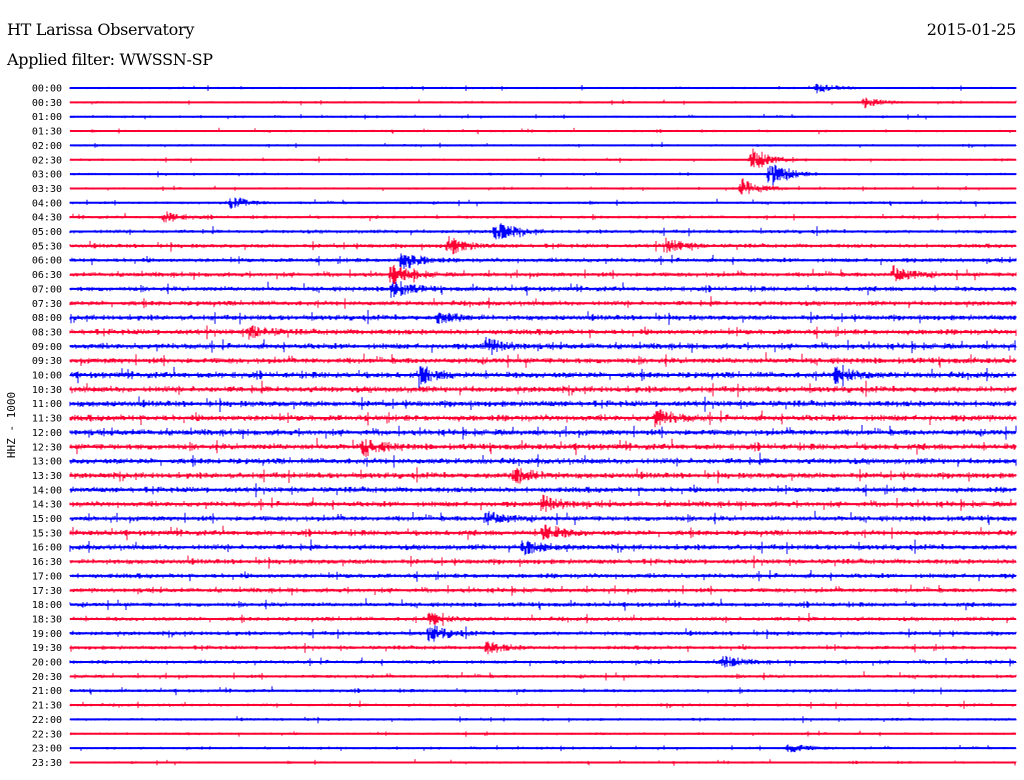 The height and width of the screenshot is (780, 1024). Describe the element at coordinates (47, 691) in the screenshot. I see `row-time-label: 21:00` at that location.